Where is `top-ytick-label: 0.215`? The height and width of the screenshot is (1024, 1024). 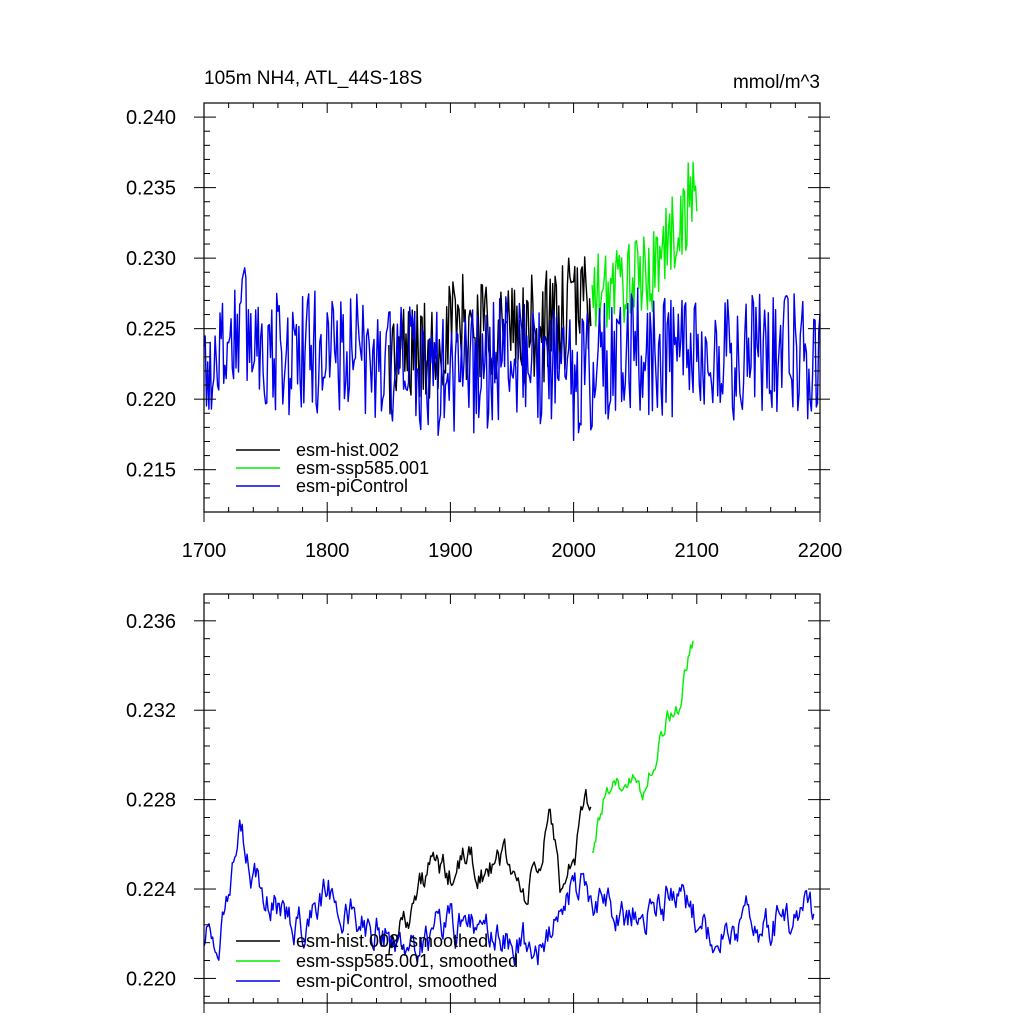
top-ytick-label: 0.215 is located at coordinates (151, 471).